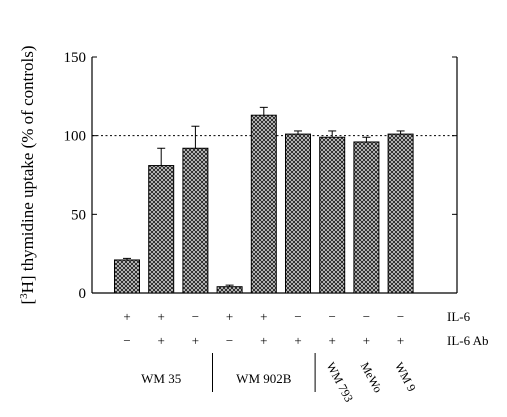 The height and width of the screenshot is (417, 507). What do you see at coordinates (372, 377) in the screenshot?
I see `cell-line-label: MeWo` at bounding box center [372, 377].